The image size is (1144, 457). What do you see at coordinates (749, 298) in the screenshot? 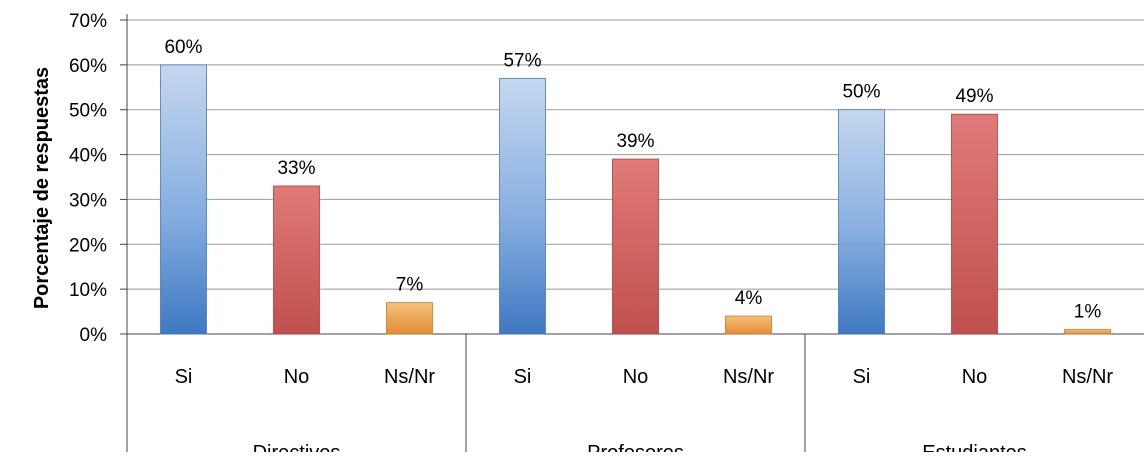
I see `data-label: 4%` at bounding box center [749, 298].